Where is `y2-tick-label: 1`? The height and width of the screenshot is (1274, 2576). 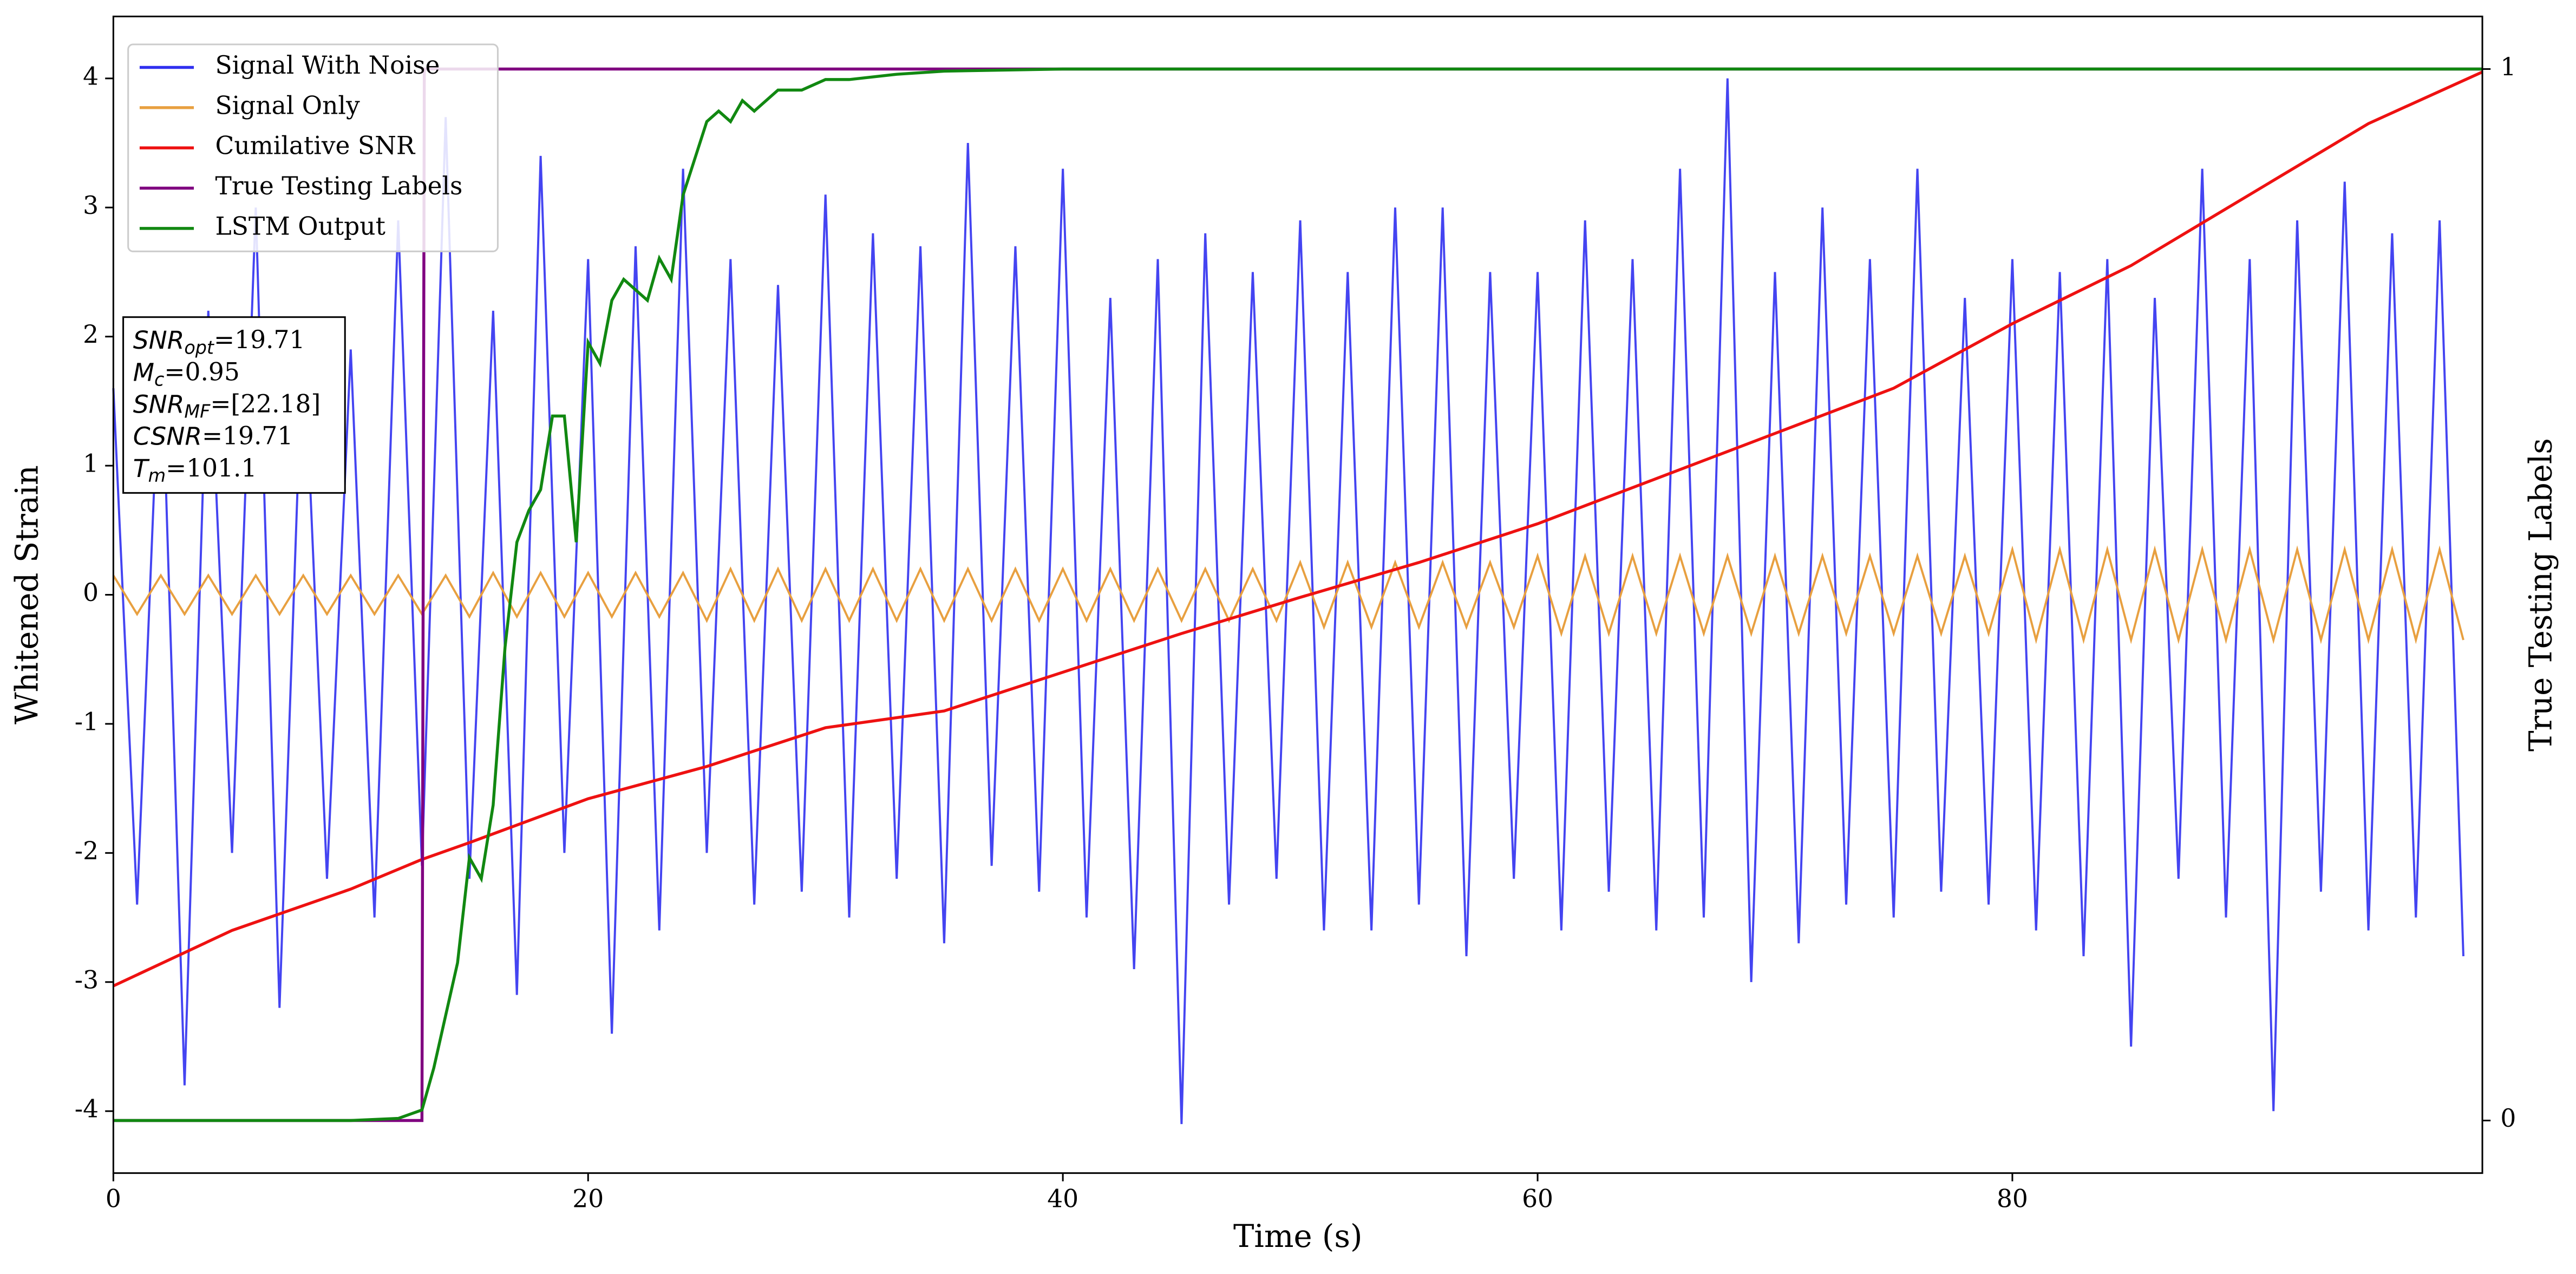
y2-tick-label: 1 is located at coordinates (2508, 67).